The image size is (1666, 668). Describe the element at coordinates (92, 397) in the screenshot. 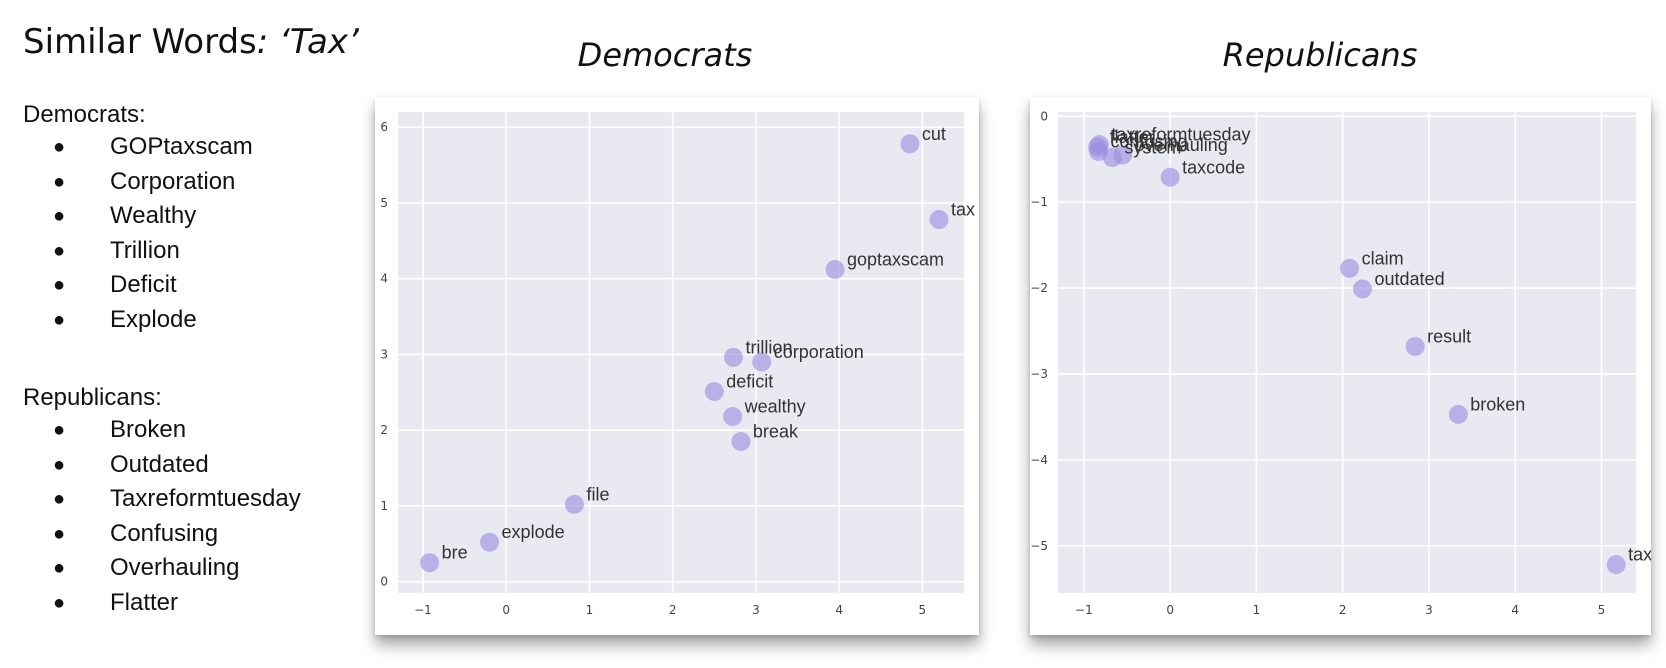

I see `republicans-list-label: Republicans:` at that location.